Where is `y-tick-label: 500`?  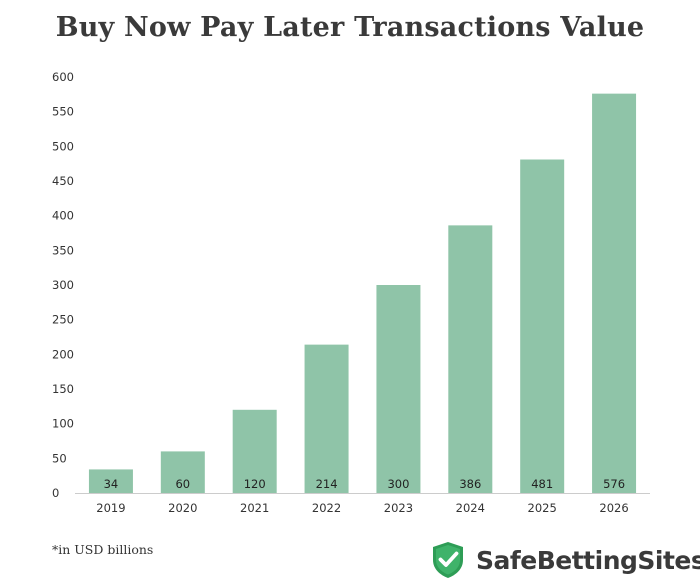 y-tick-label: 500 is located at coordinates (63, 146).